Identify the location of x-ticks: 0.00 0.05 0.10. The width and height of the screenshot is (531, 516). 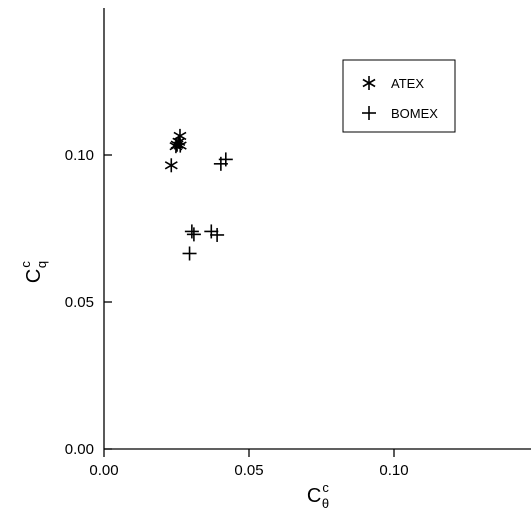
(249, 464).